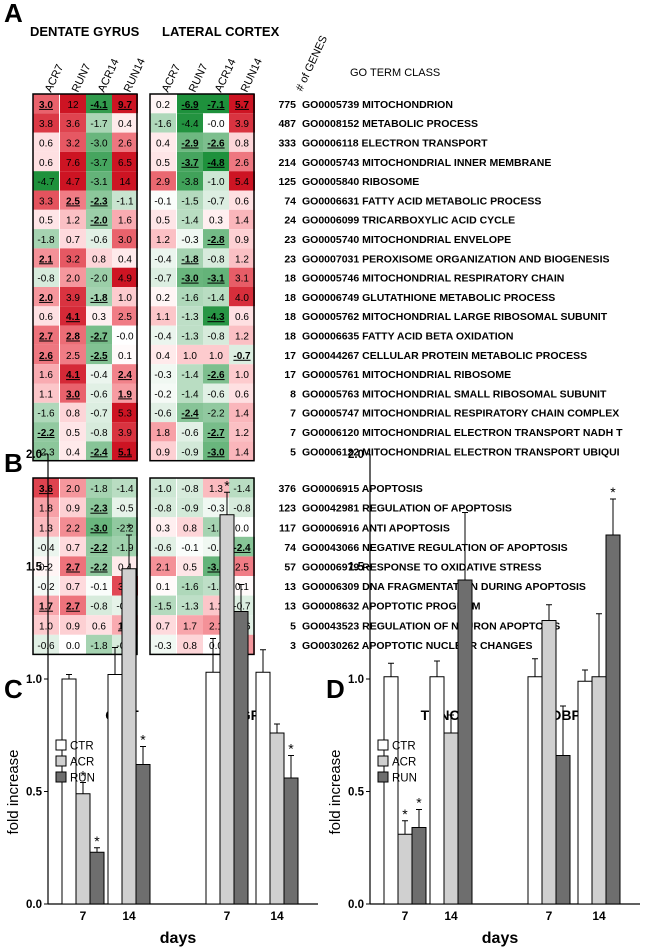 The height and width of the screenshot is (948, 650). Describe the element at coordinates (163, 433) in the screenshot. I see `heatmap-a-cell-value: 1.8` at that location.